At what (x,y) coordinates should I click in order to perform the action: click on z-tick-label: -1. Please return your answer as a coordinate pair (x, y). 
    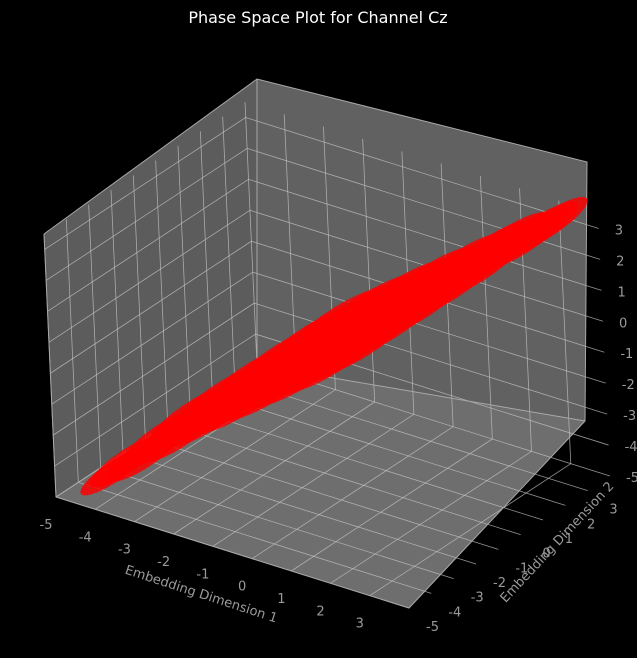
    Looking at the image, I should click on (626, 354).